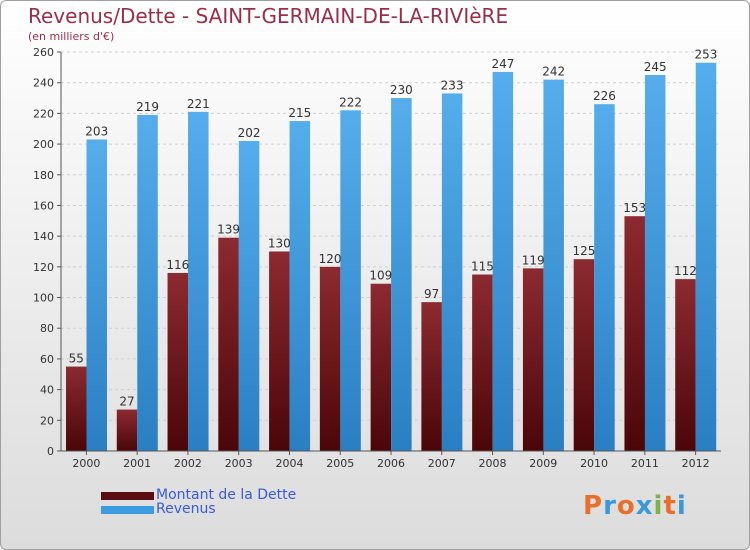 The image size is (750, 550). What do you see at coordinates (226, 495) in the screenshot?
I see `legend-label-dette: Montant de la Dette` at bounding box center [226, 495].